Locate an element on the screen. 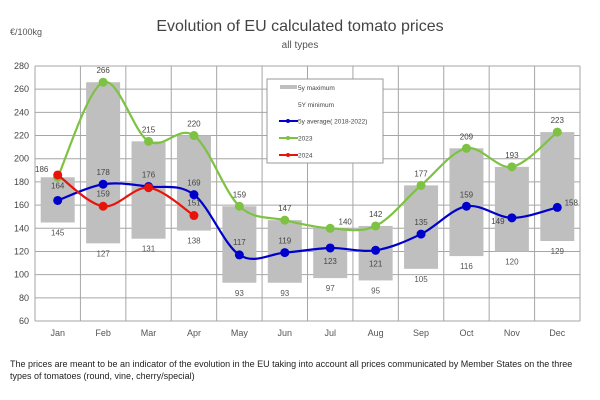 The height and width of the screenshot is (400, 600). data-label: 215 is located at coordinates (149, 129).